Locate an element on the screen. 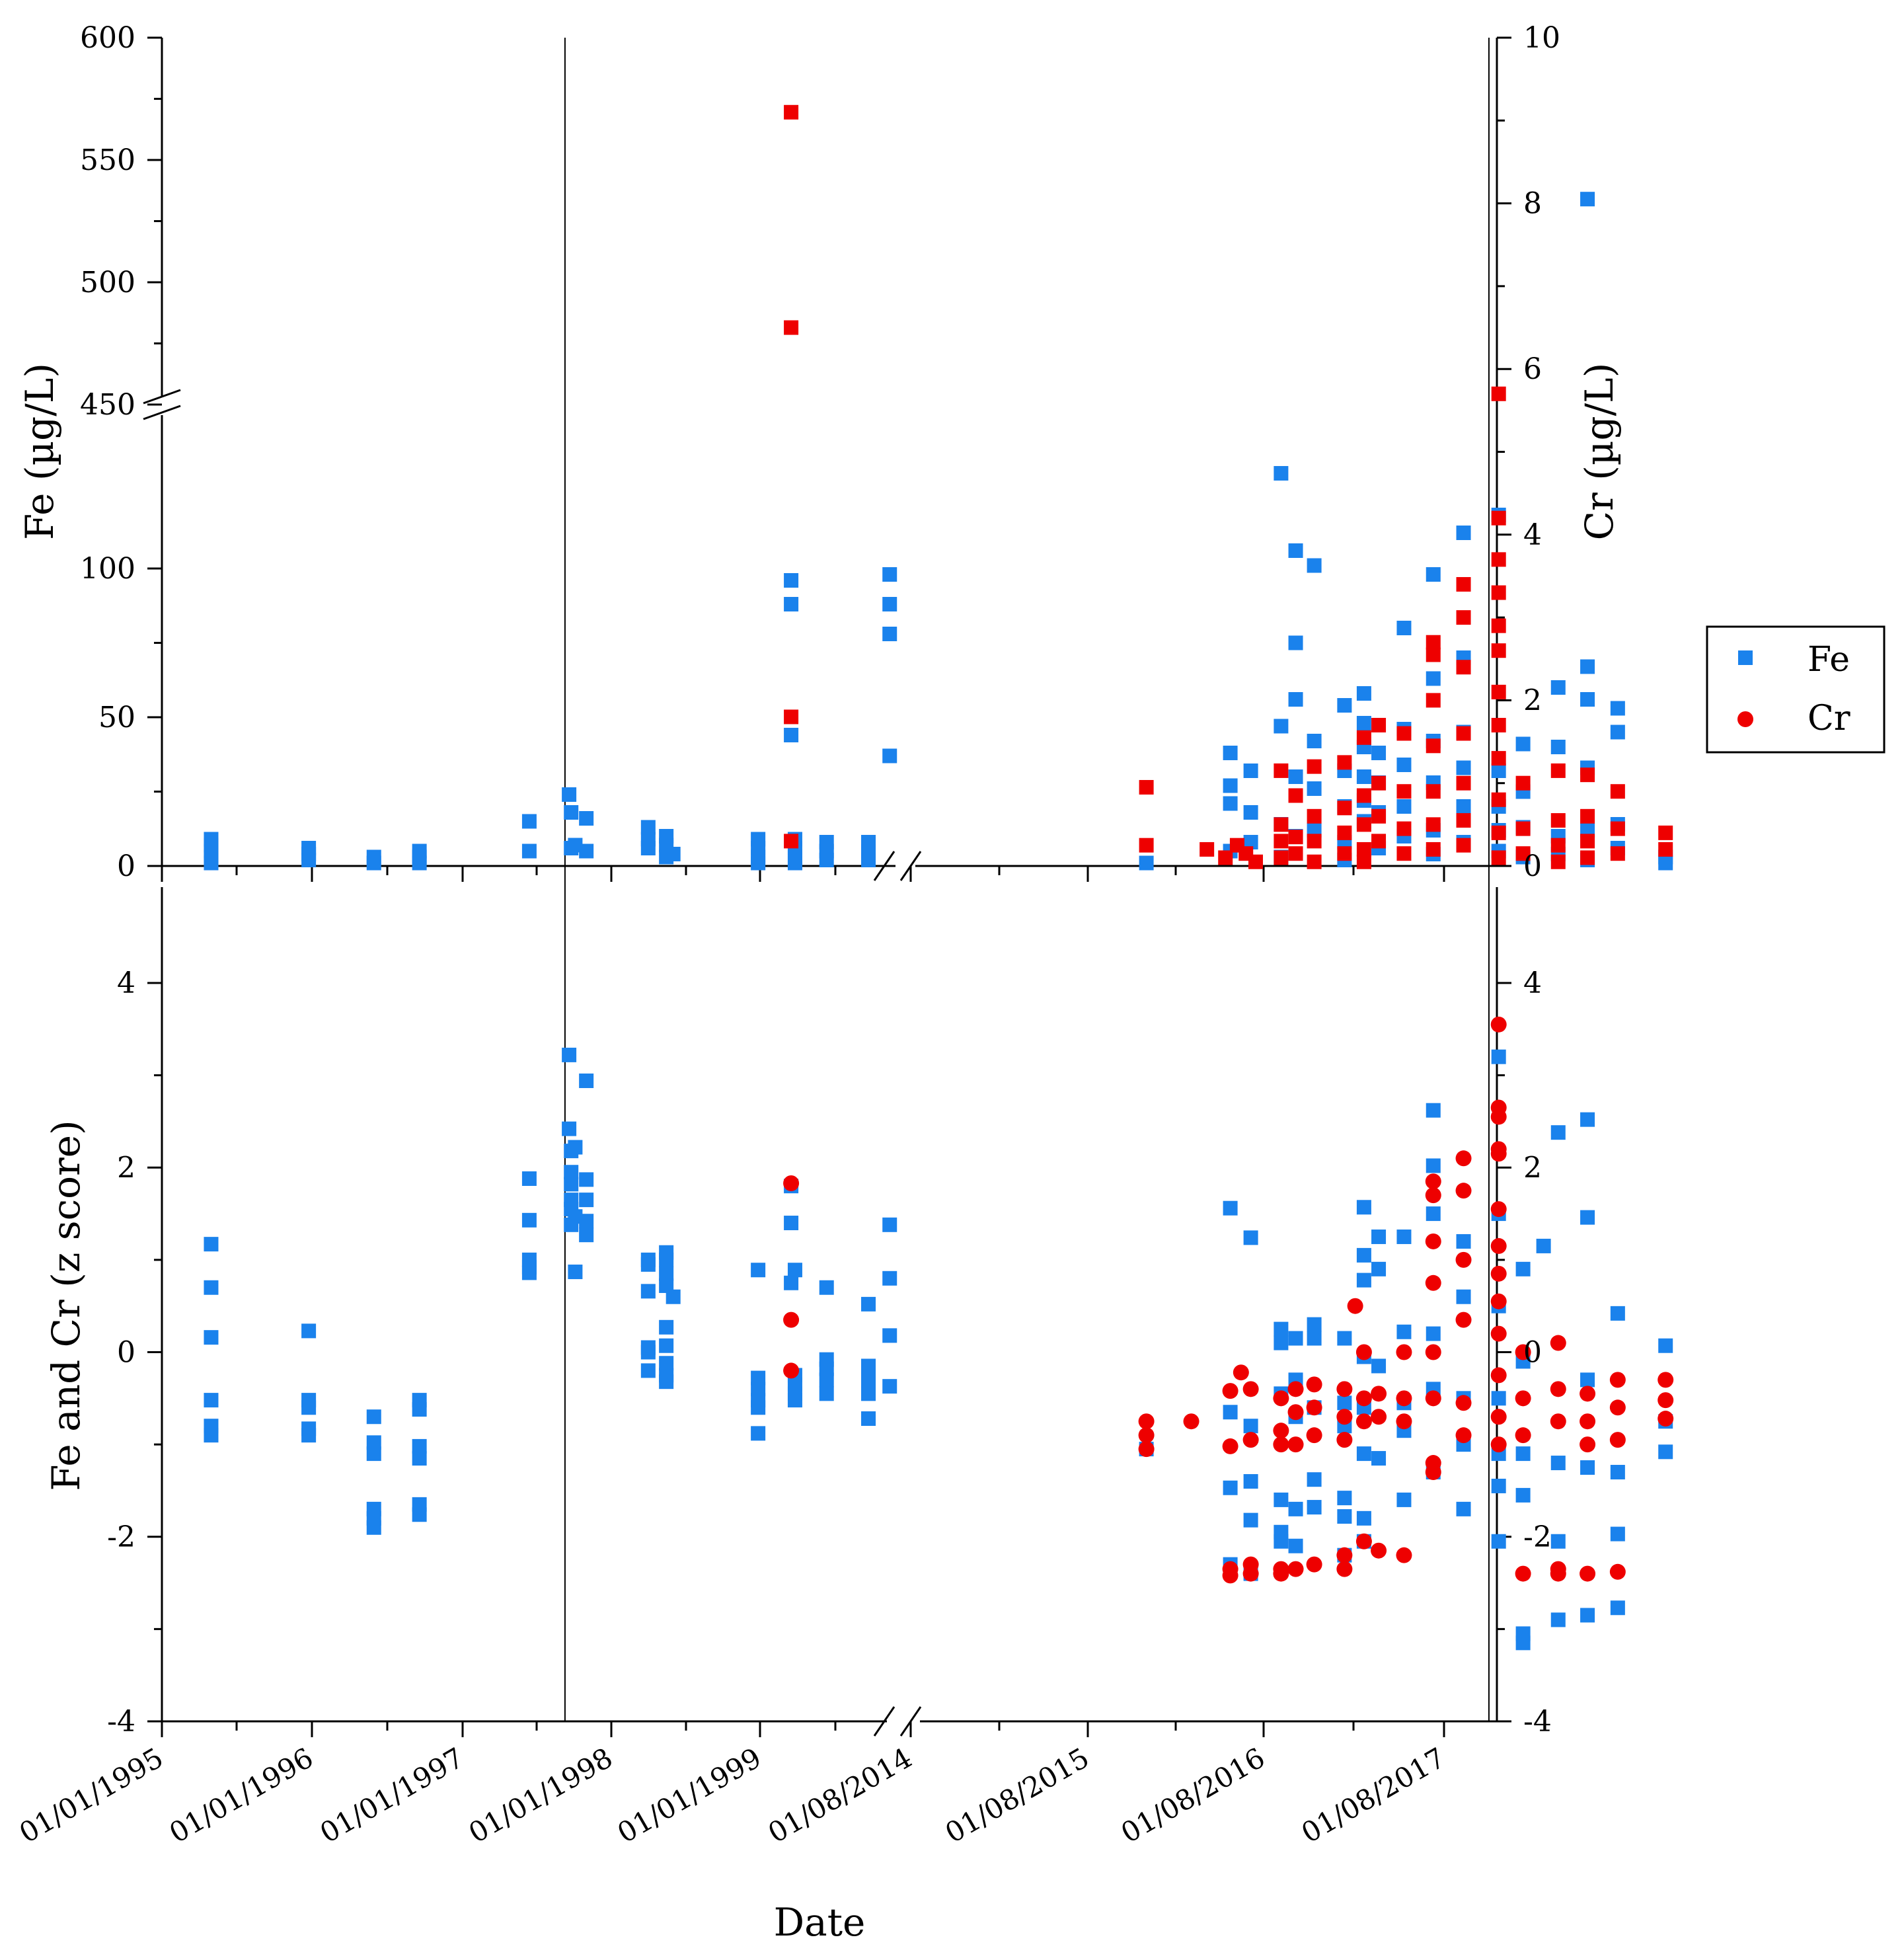 This screenshot has width=1904, height=1958. bottom-right-tick-label: 0 is located at coordinates (1532, 1353).